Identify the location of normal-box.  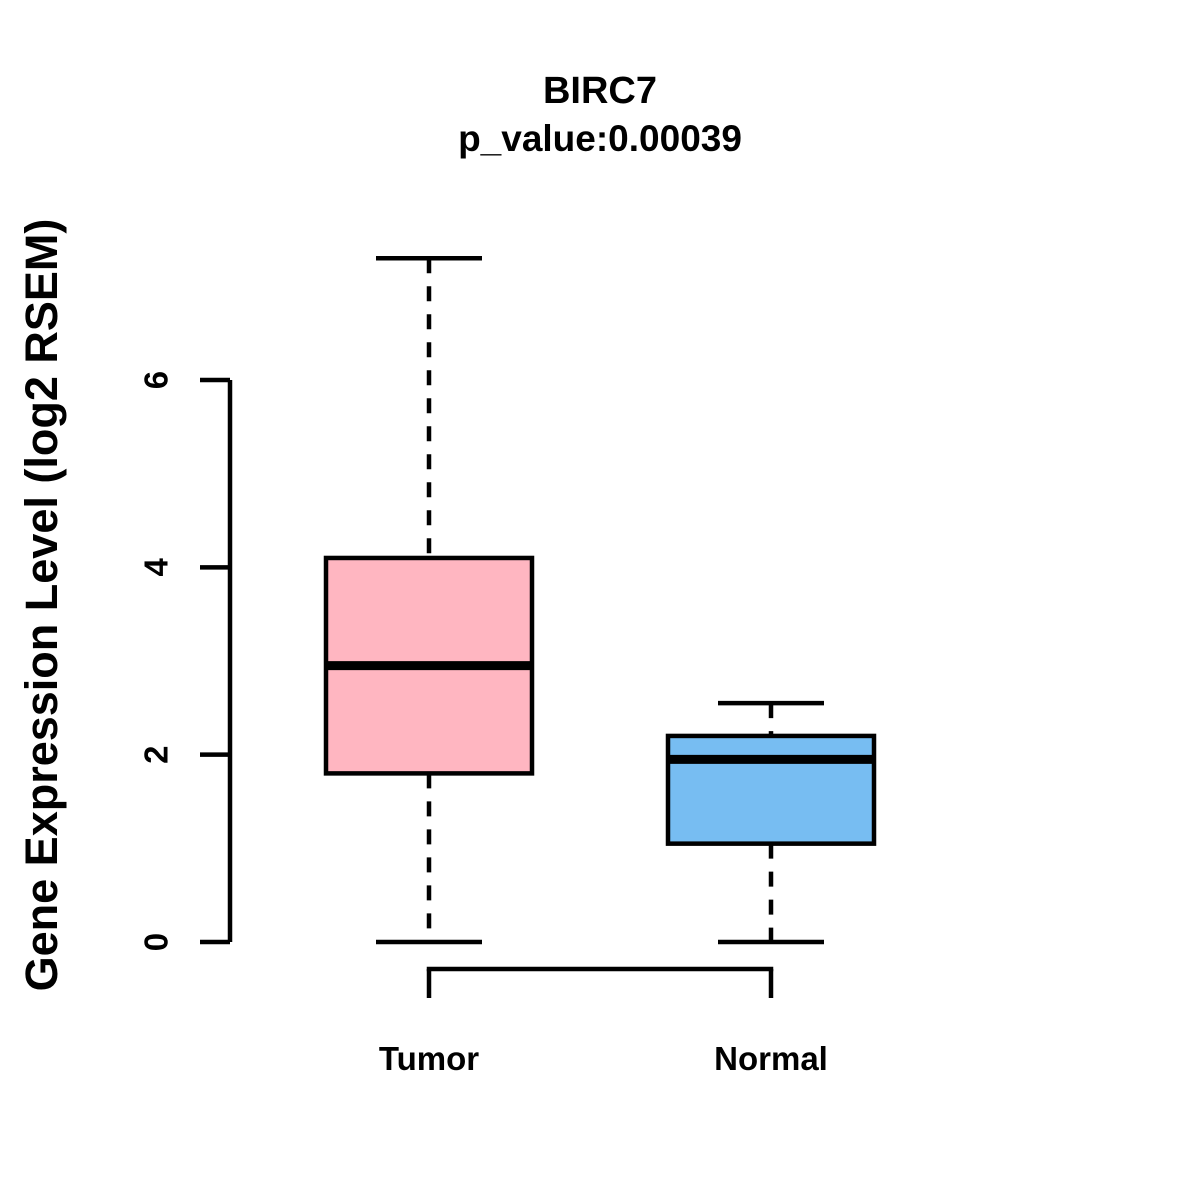
(771, 789).